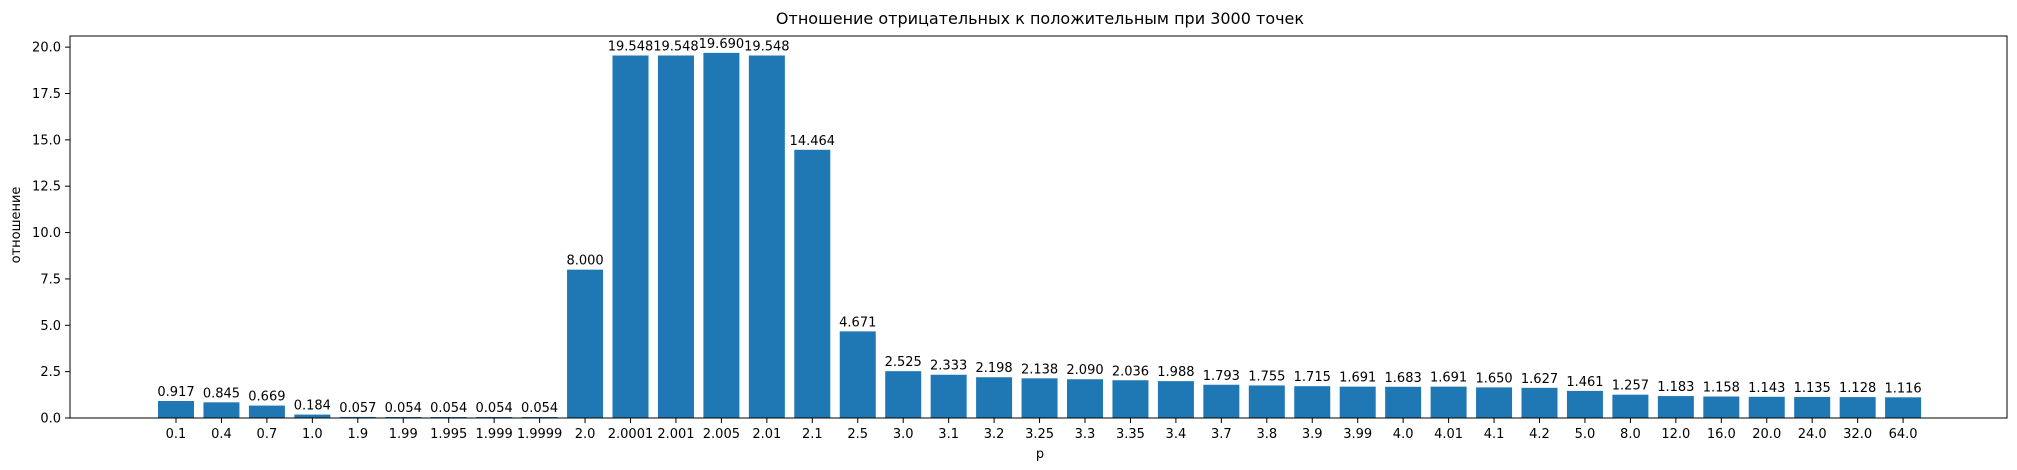 This screenshot has height=470, width=2017. I want to click on data-label: 1.793, so click(1221, 376).